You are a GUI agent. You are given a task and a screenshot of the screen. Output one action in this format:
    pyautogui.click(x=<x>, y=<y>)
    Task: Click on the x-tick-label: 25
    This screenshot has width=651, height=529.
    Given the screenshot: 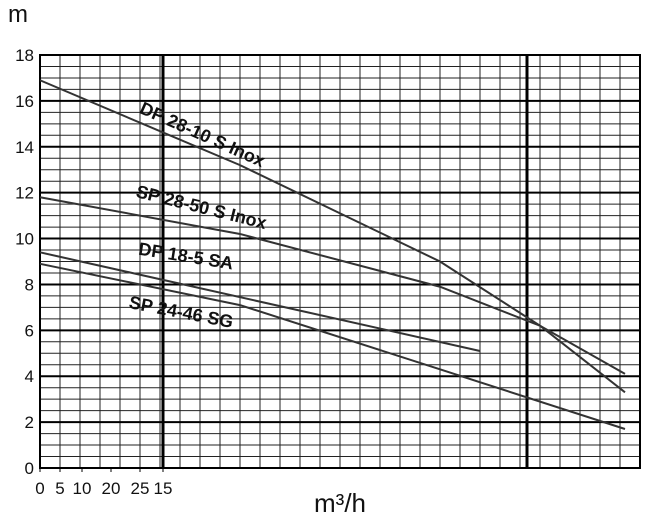 What is the action you would take?
    pyautogui.click(x=140, y=488)
    